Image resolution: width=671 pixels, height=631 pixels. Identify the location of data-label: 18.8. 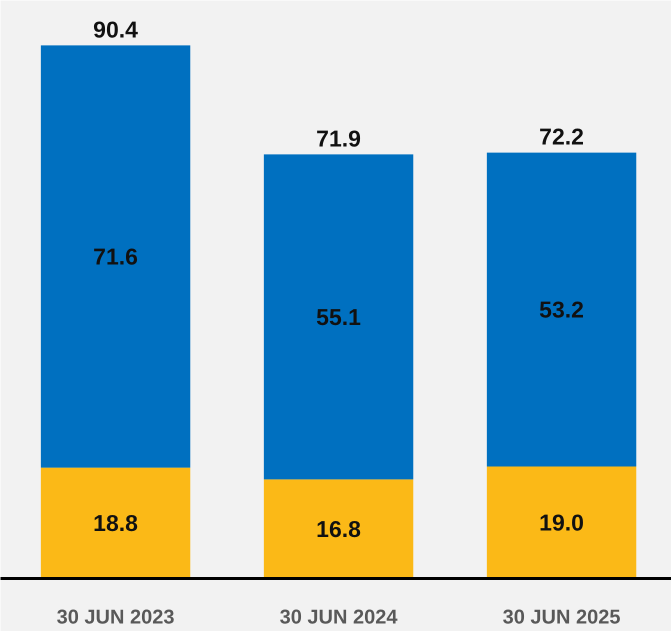
(115, 523).